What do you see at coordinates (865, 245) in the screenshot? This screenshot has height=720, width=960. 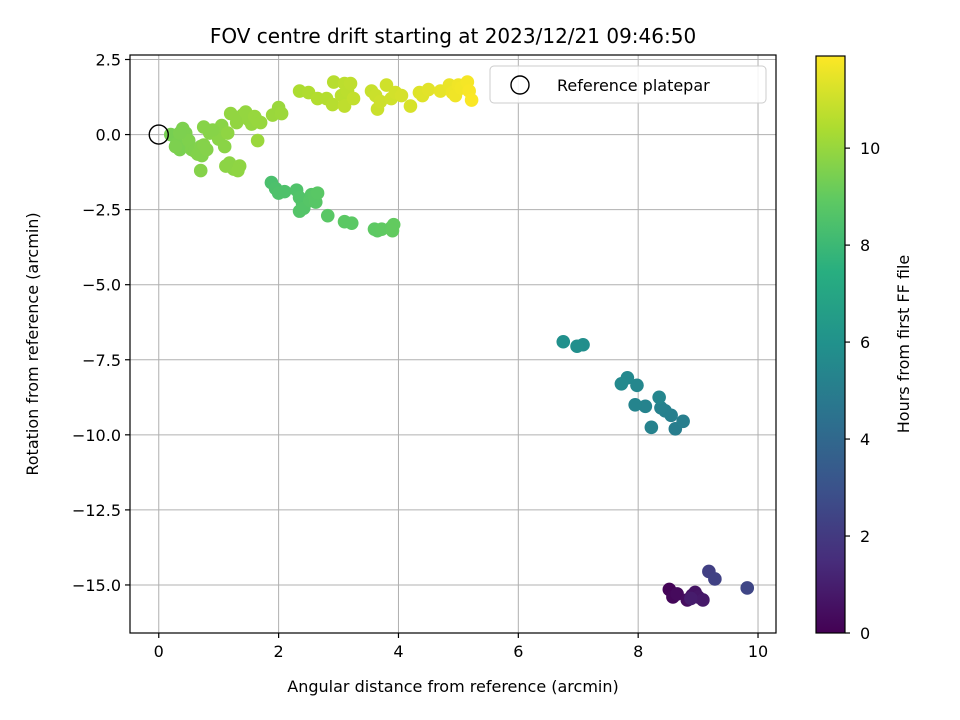 I see `colorbar-tick-label: 8` at bounding box center [865, 245].